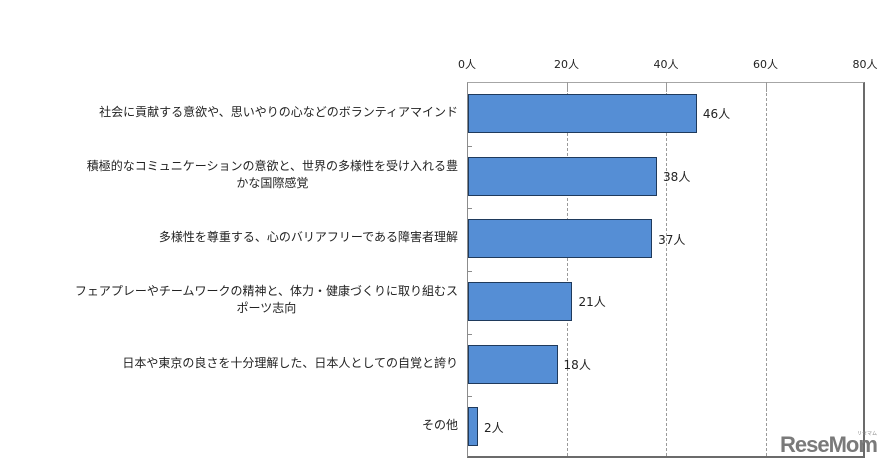  What do you see at coordinates (467, 64) in the screenshot?
I see `x-tick-label: 0人` at bounding box center [467, 64].